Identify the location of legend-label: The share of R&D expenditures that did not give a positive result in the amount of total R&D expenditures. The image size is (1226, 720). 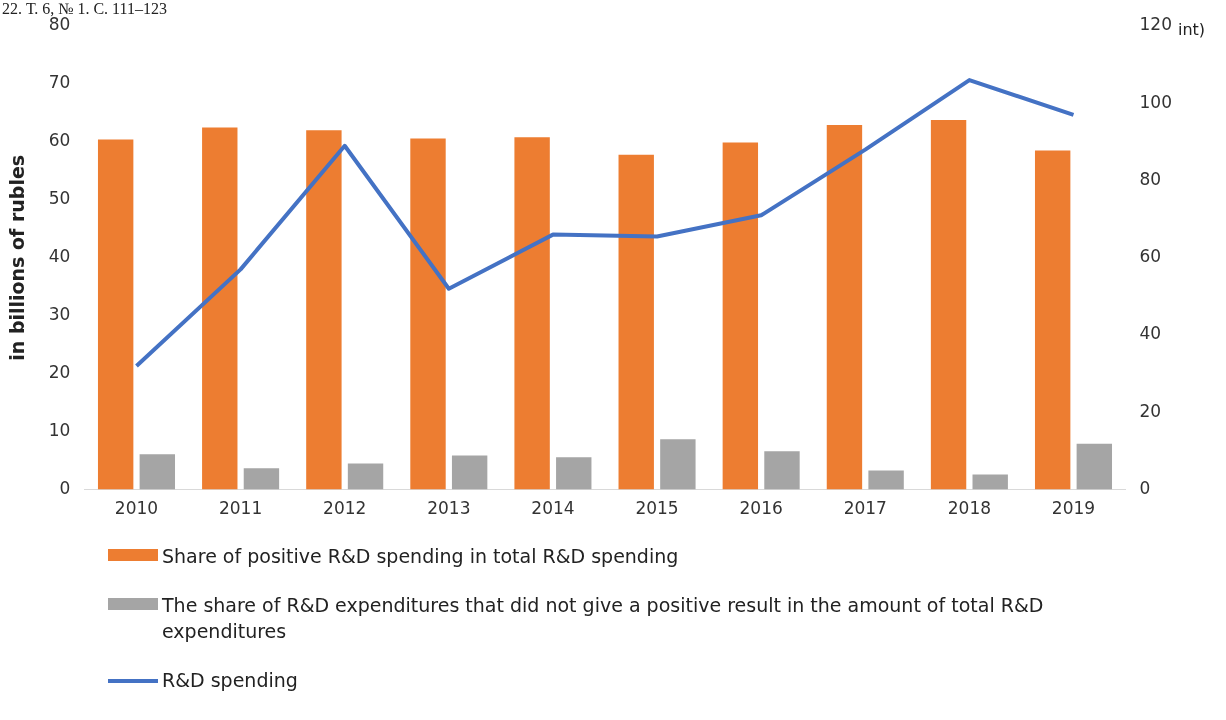
(603, 618).